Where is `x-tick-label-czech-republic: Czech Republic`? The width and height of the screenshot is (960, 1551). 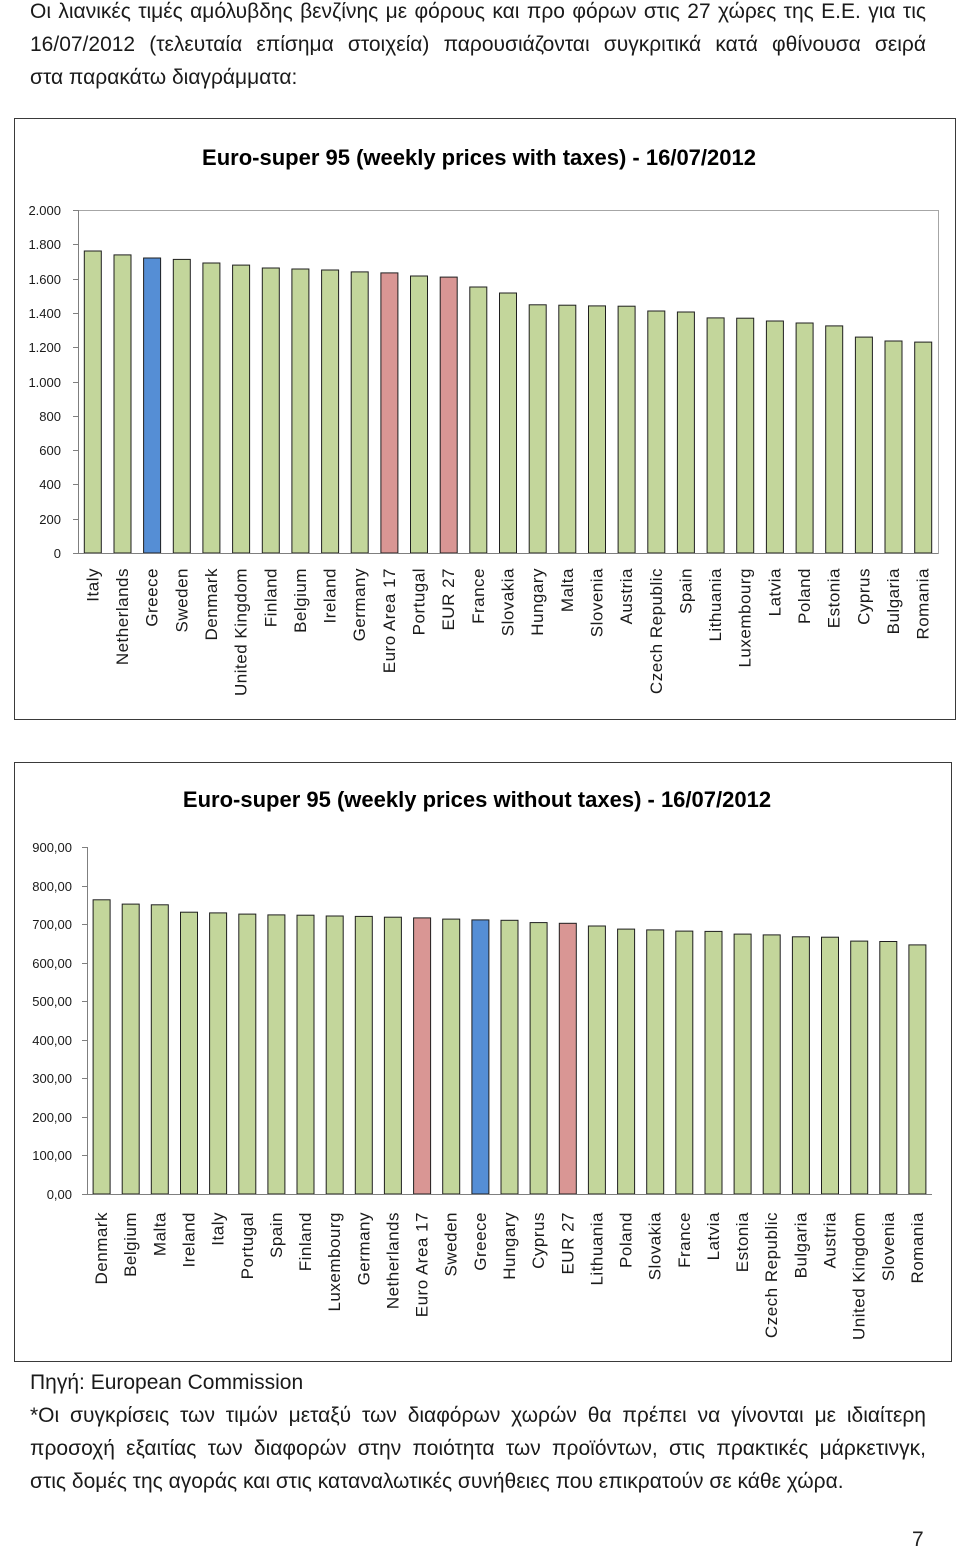 x-tick-label-czech-republic: Czech Republic is located at coordinates (656, 631).